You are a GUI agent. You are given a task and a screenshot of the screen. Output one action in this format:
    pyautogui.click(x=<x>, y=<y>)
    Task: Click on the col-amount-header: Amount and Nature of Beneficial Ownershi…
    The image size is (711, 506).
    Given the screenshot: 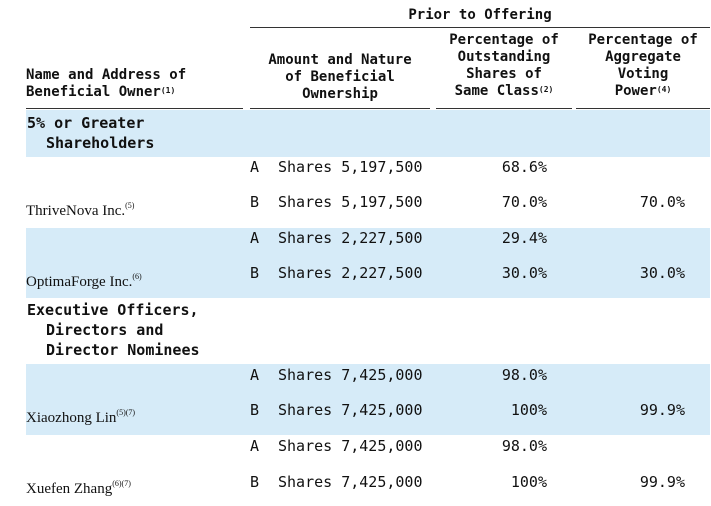 What is the action you would take?
    pyautogui.click(x=340, y=77)
    